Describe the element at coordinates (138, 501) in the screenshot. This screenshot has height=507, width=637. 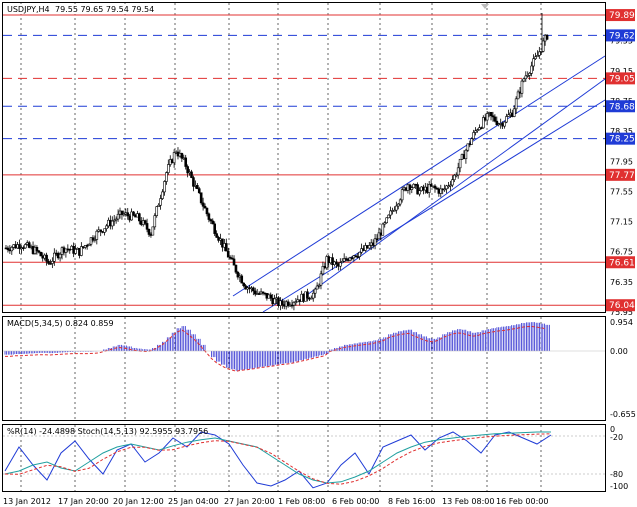
I see `time-tick-label: 20 Jan 12:00` at that location.